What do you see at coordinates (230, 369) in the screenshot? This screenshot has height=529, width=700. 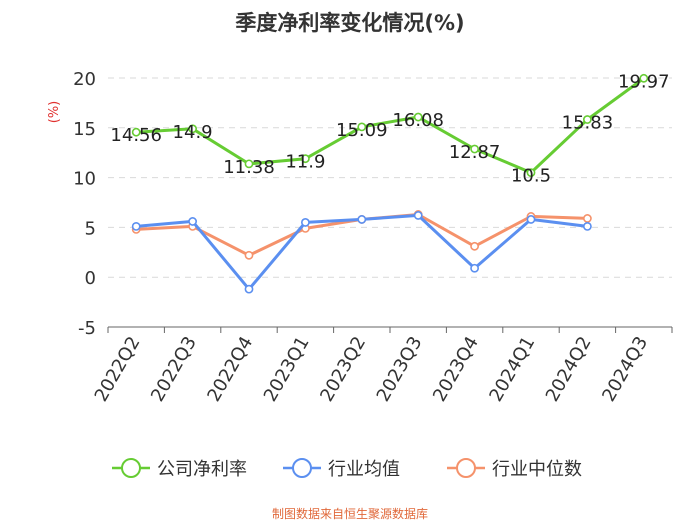 I see `x-tick-label: 2022Q4` at bounding box center [230, 369].